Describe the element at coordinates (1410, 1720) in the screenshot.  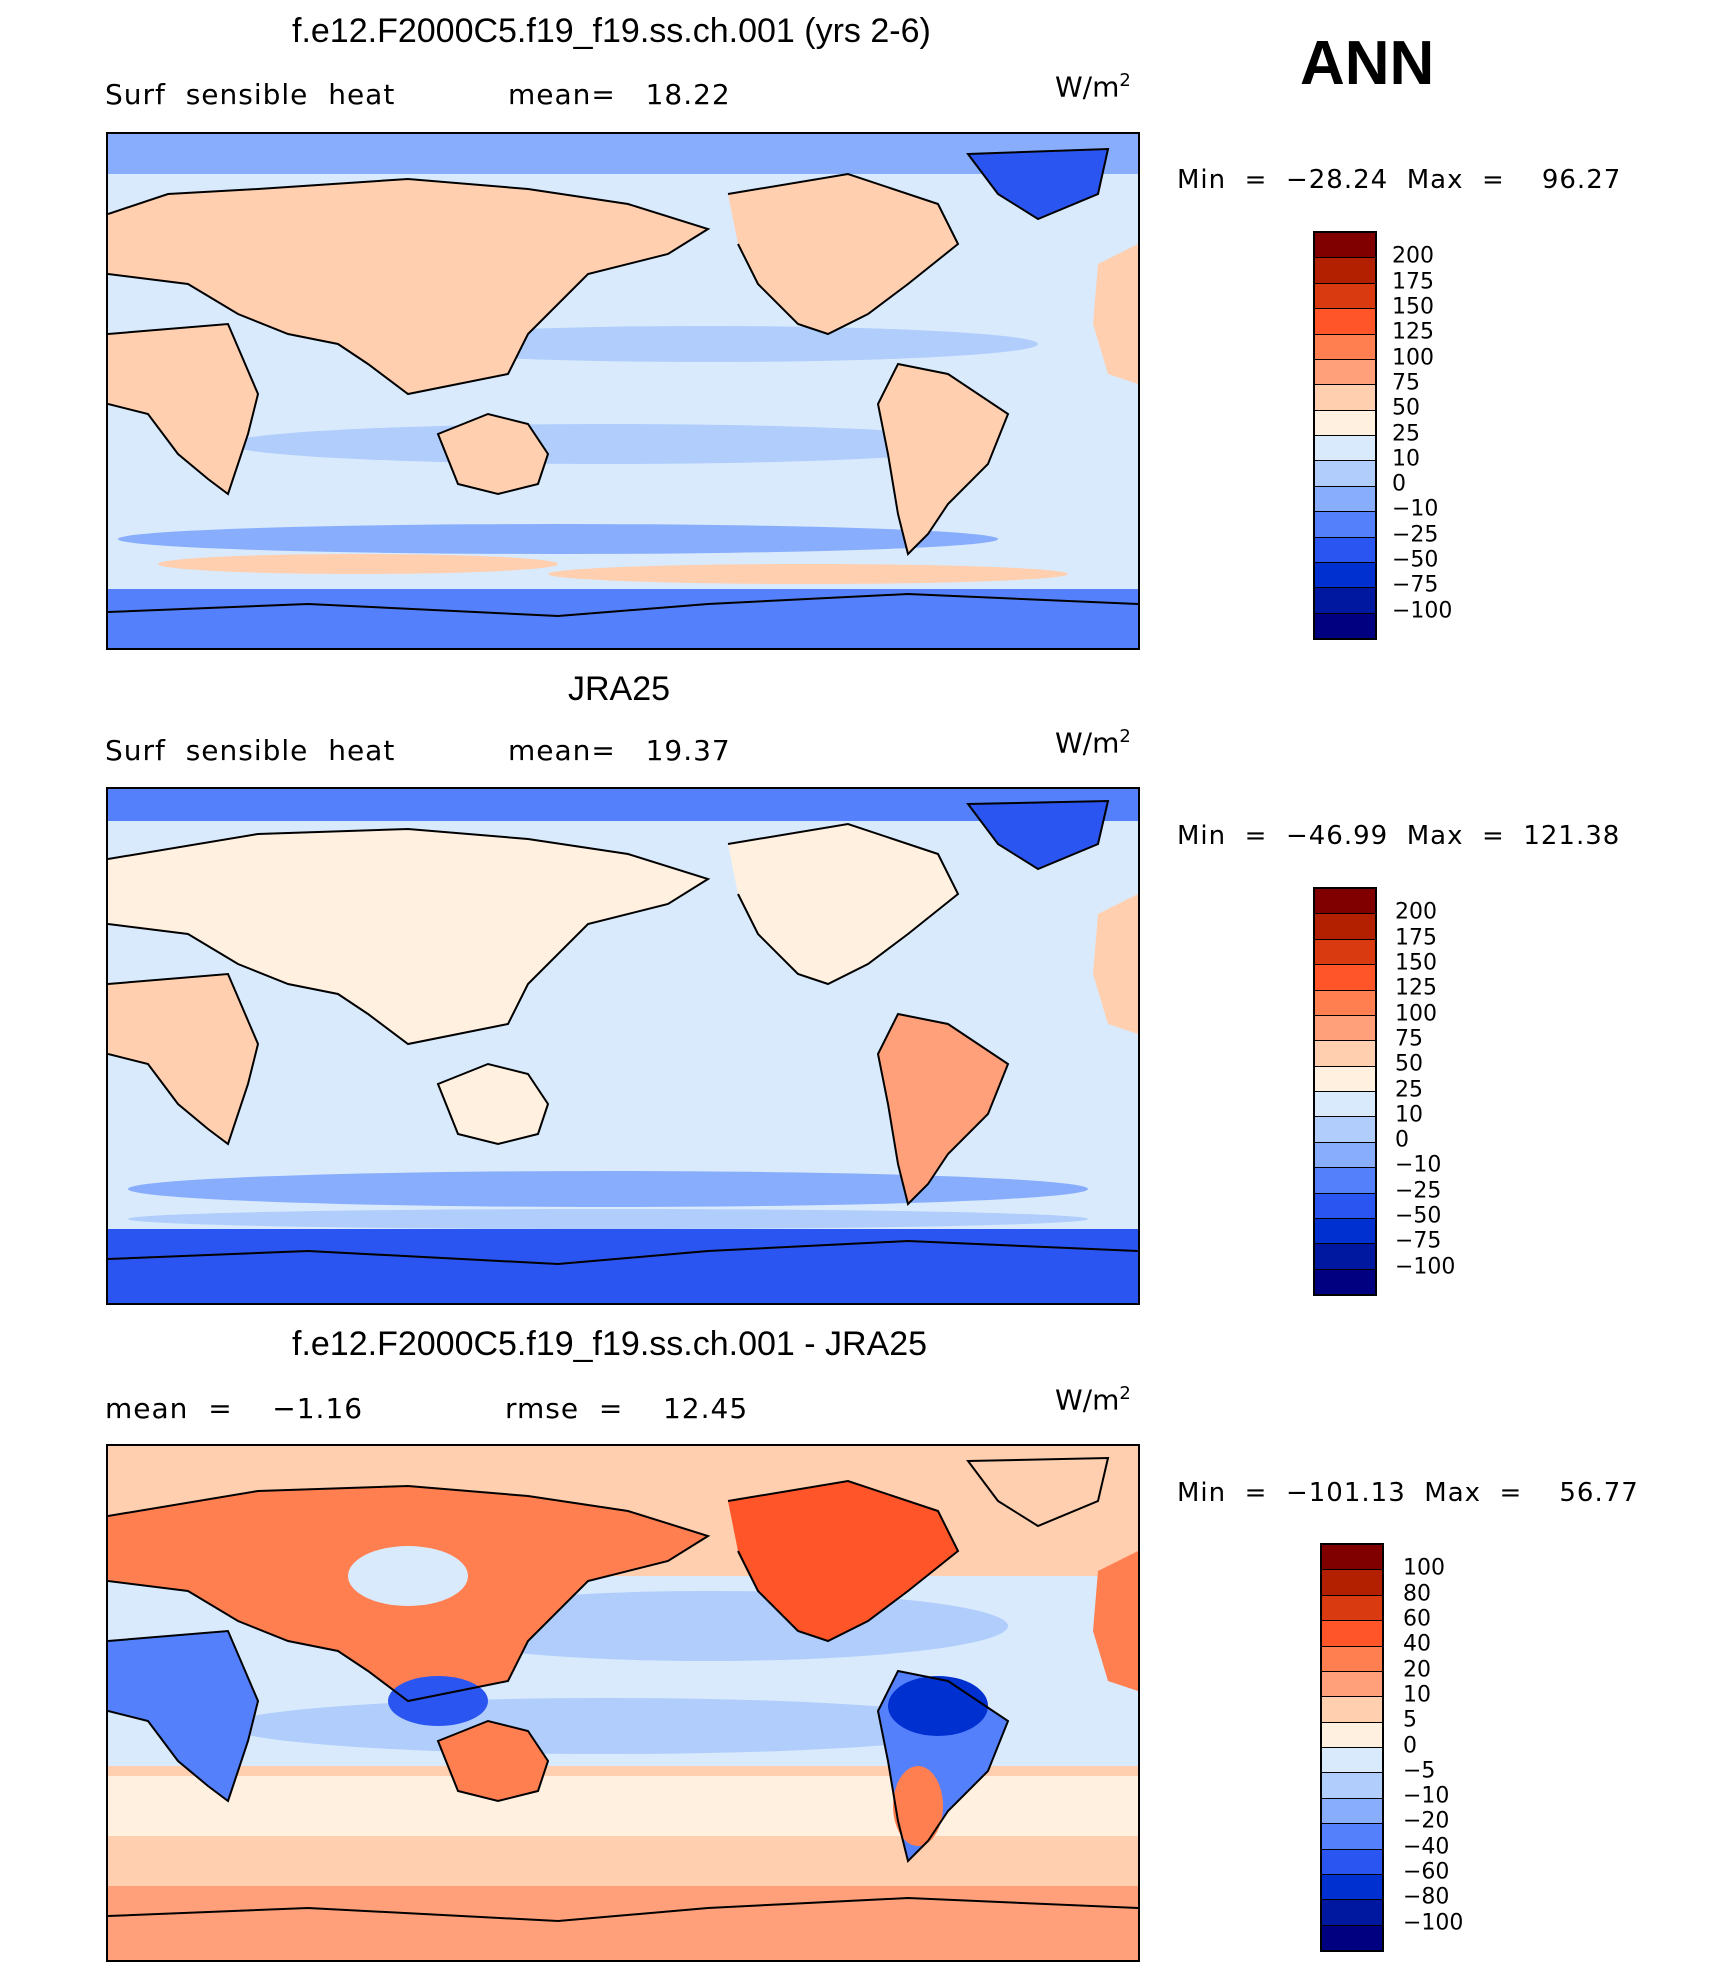
I see `colorbar-tick: 5` at that location.